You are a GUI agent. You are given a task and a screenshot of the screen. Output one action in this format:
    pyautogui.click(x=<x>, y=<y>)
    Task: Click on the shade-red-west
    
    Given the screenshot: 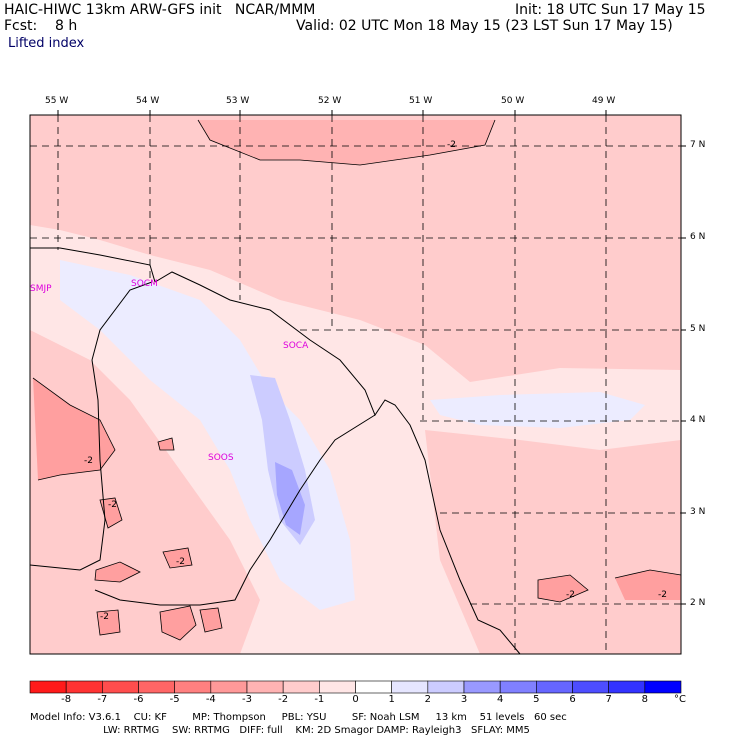 What is the action you would take?
    pyautogui.click(x=74, y=429)
    